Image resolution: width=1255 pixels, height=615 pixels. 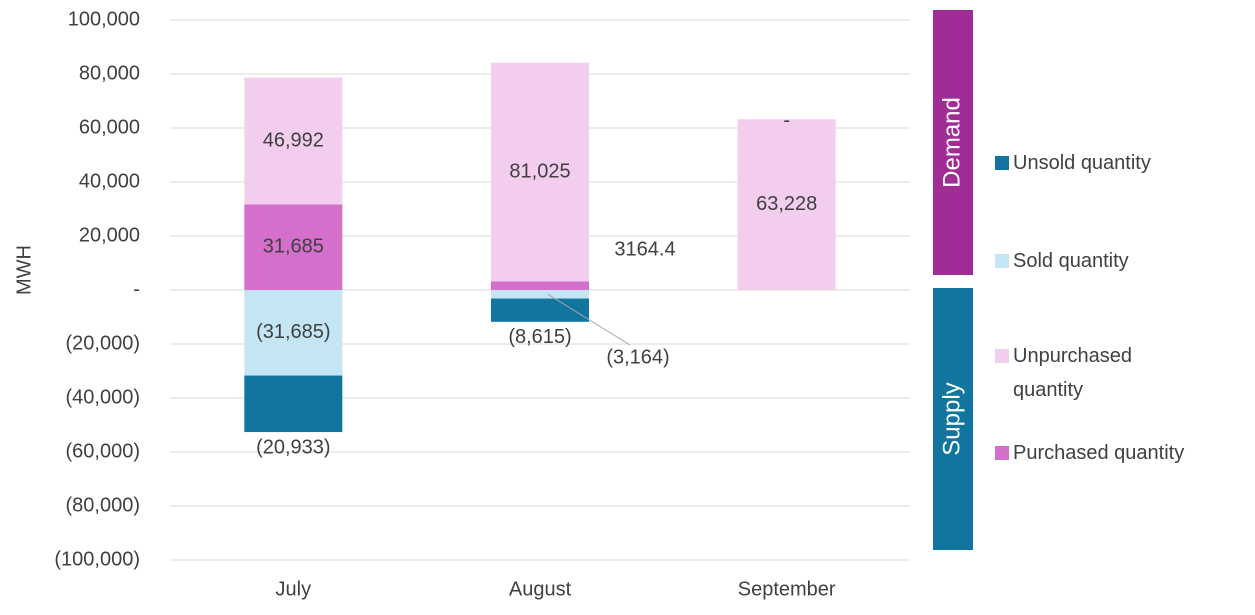 I want to click on legend-item: Unsold quantity, so click(x=1073, y=163).